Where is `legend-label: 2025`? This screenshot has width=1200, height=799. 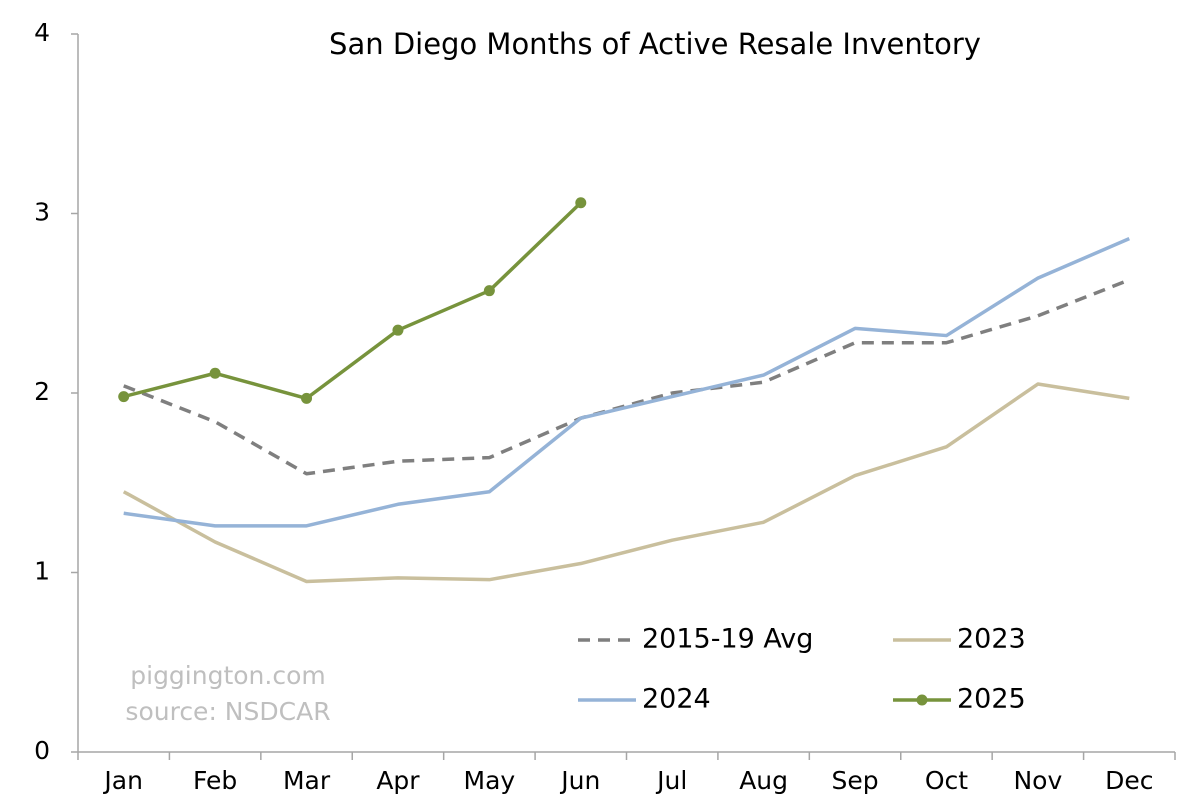 legend-label: 2025 is located at coordinates (991, 699).